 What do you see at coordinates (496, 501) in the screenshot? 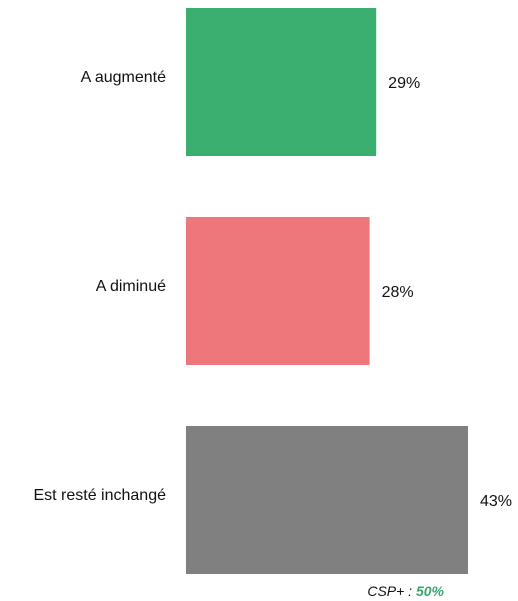
I see `value-label-3: 43%` at bounding box center [496, 501].